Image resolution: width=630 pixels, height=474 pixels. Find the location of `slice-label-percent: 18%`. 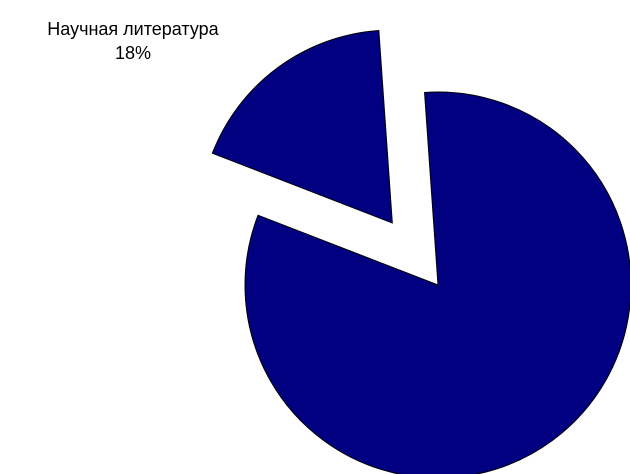

slice-label-percent: 18% is located at coordinates (133, 53).